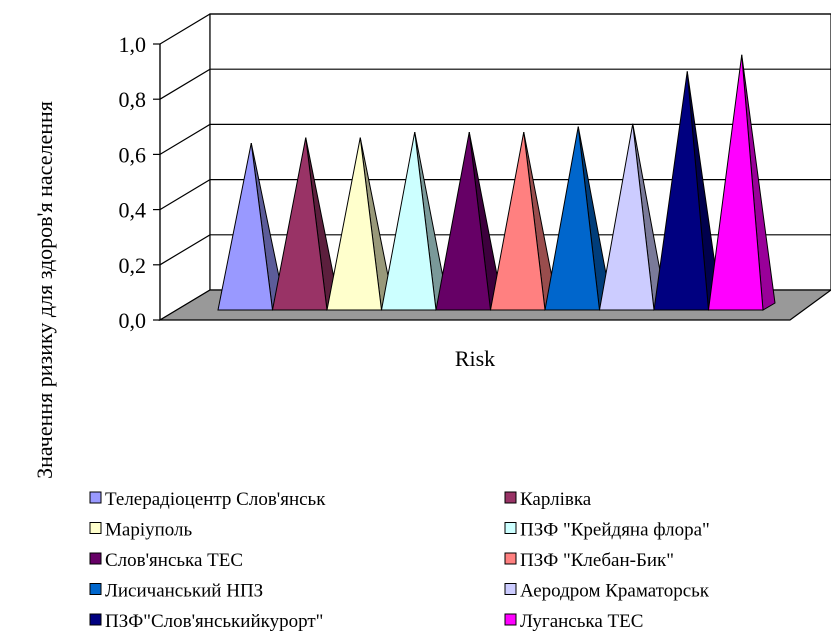 The height and width of the screenshot is (642, 831). What do you see at coordinates (133, 320) in the screenshot?
I see `y-tick-label: 0,0` at bounding box center [133, 320].